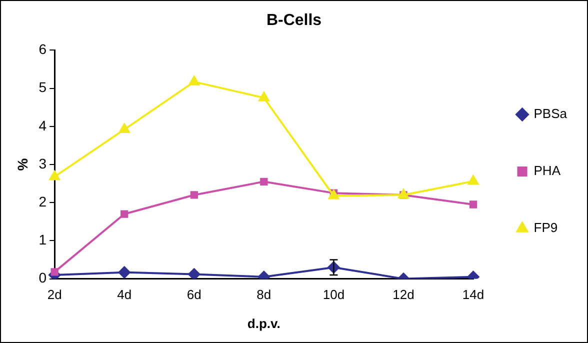 This screenshot has width=588, height=343. Describe the element at coordinates (42, 49) in the screenshot. I see `y-tick-label: 6` at that location.